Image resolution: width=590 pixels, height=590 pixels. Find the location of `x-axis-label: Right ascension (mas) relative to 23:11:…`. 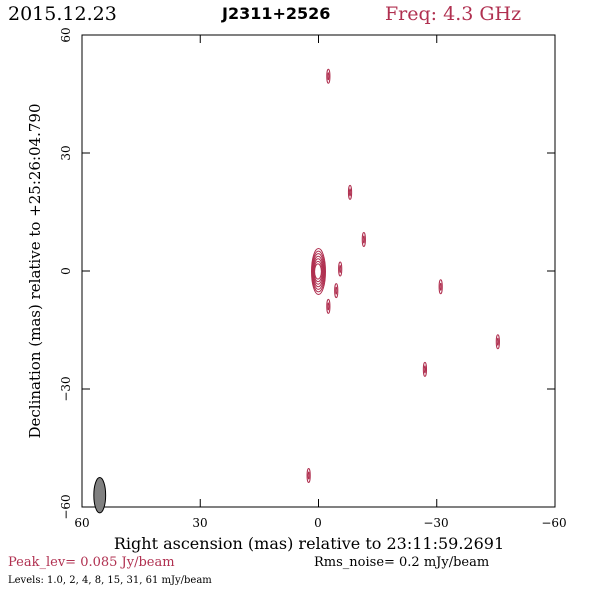

x-axis-label: Right ascension (mas) relative to 23:11:… is located at coordinates (309, 543).